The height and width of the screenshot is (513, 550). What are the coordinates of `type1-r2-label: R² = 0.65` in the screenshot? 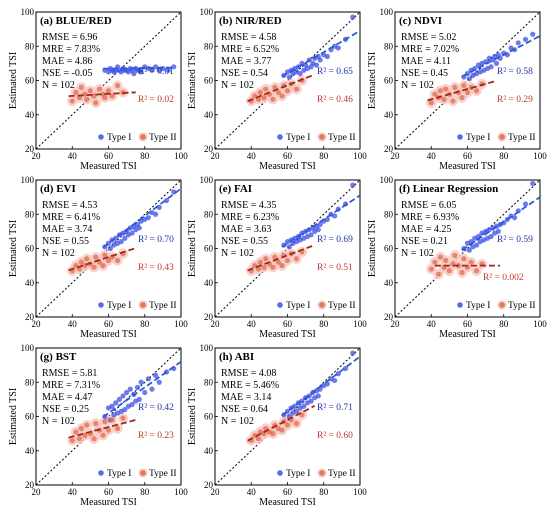 It's located at (335, 72).